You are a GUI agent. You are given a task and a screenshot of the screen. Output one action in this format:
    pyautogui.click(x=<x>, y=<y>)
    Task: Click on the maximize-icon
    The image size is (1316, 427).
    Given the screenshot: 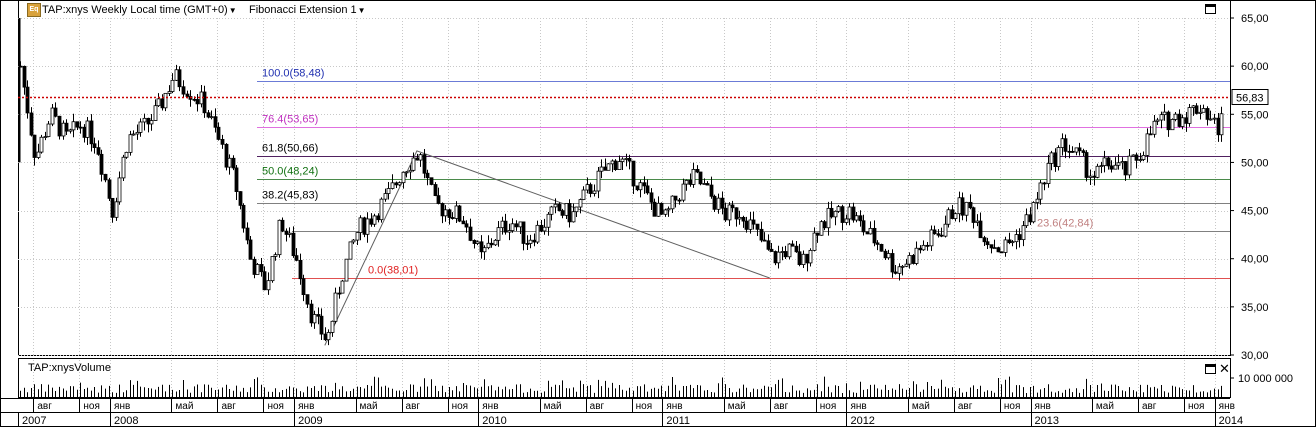 What is the action you would take?
    pyautogui.click(x=1210, y=9)
    